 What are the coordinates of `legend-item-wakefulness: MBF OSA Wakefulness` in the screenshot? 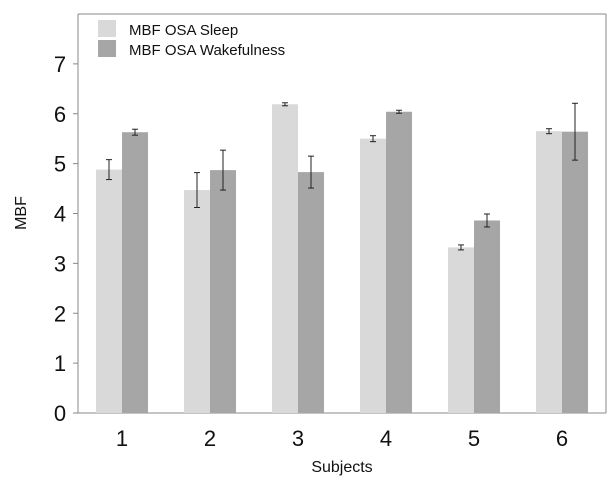 It's located at (191, 49).